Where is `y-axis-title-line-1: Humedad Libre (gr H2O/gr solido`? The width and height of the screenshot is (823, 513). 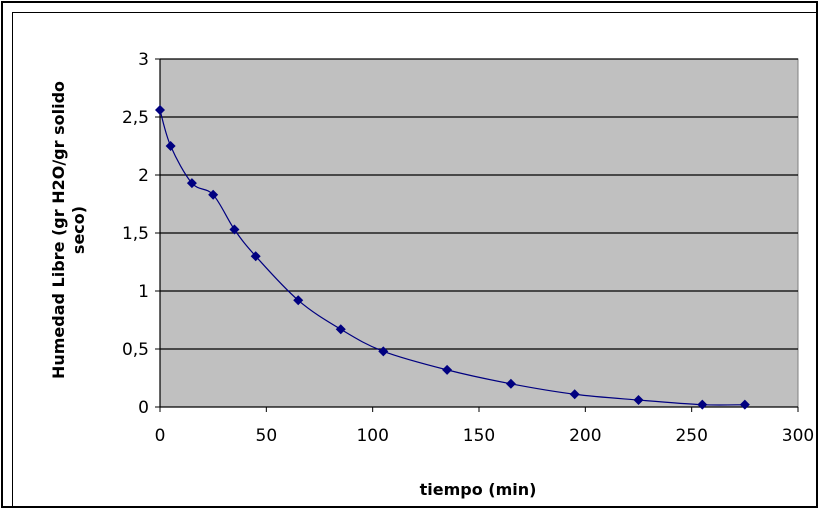 y-axis-title-line-1: Humedad Libre (gr H2O/gr solido is located at coordinates (58, 230).